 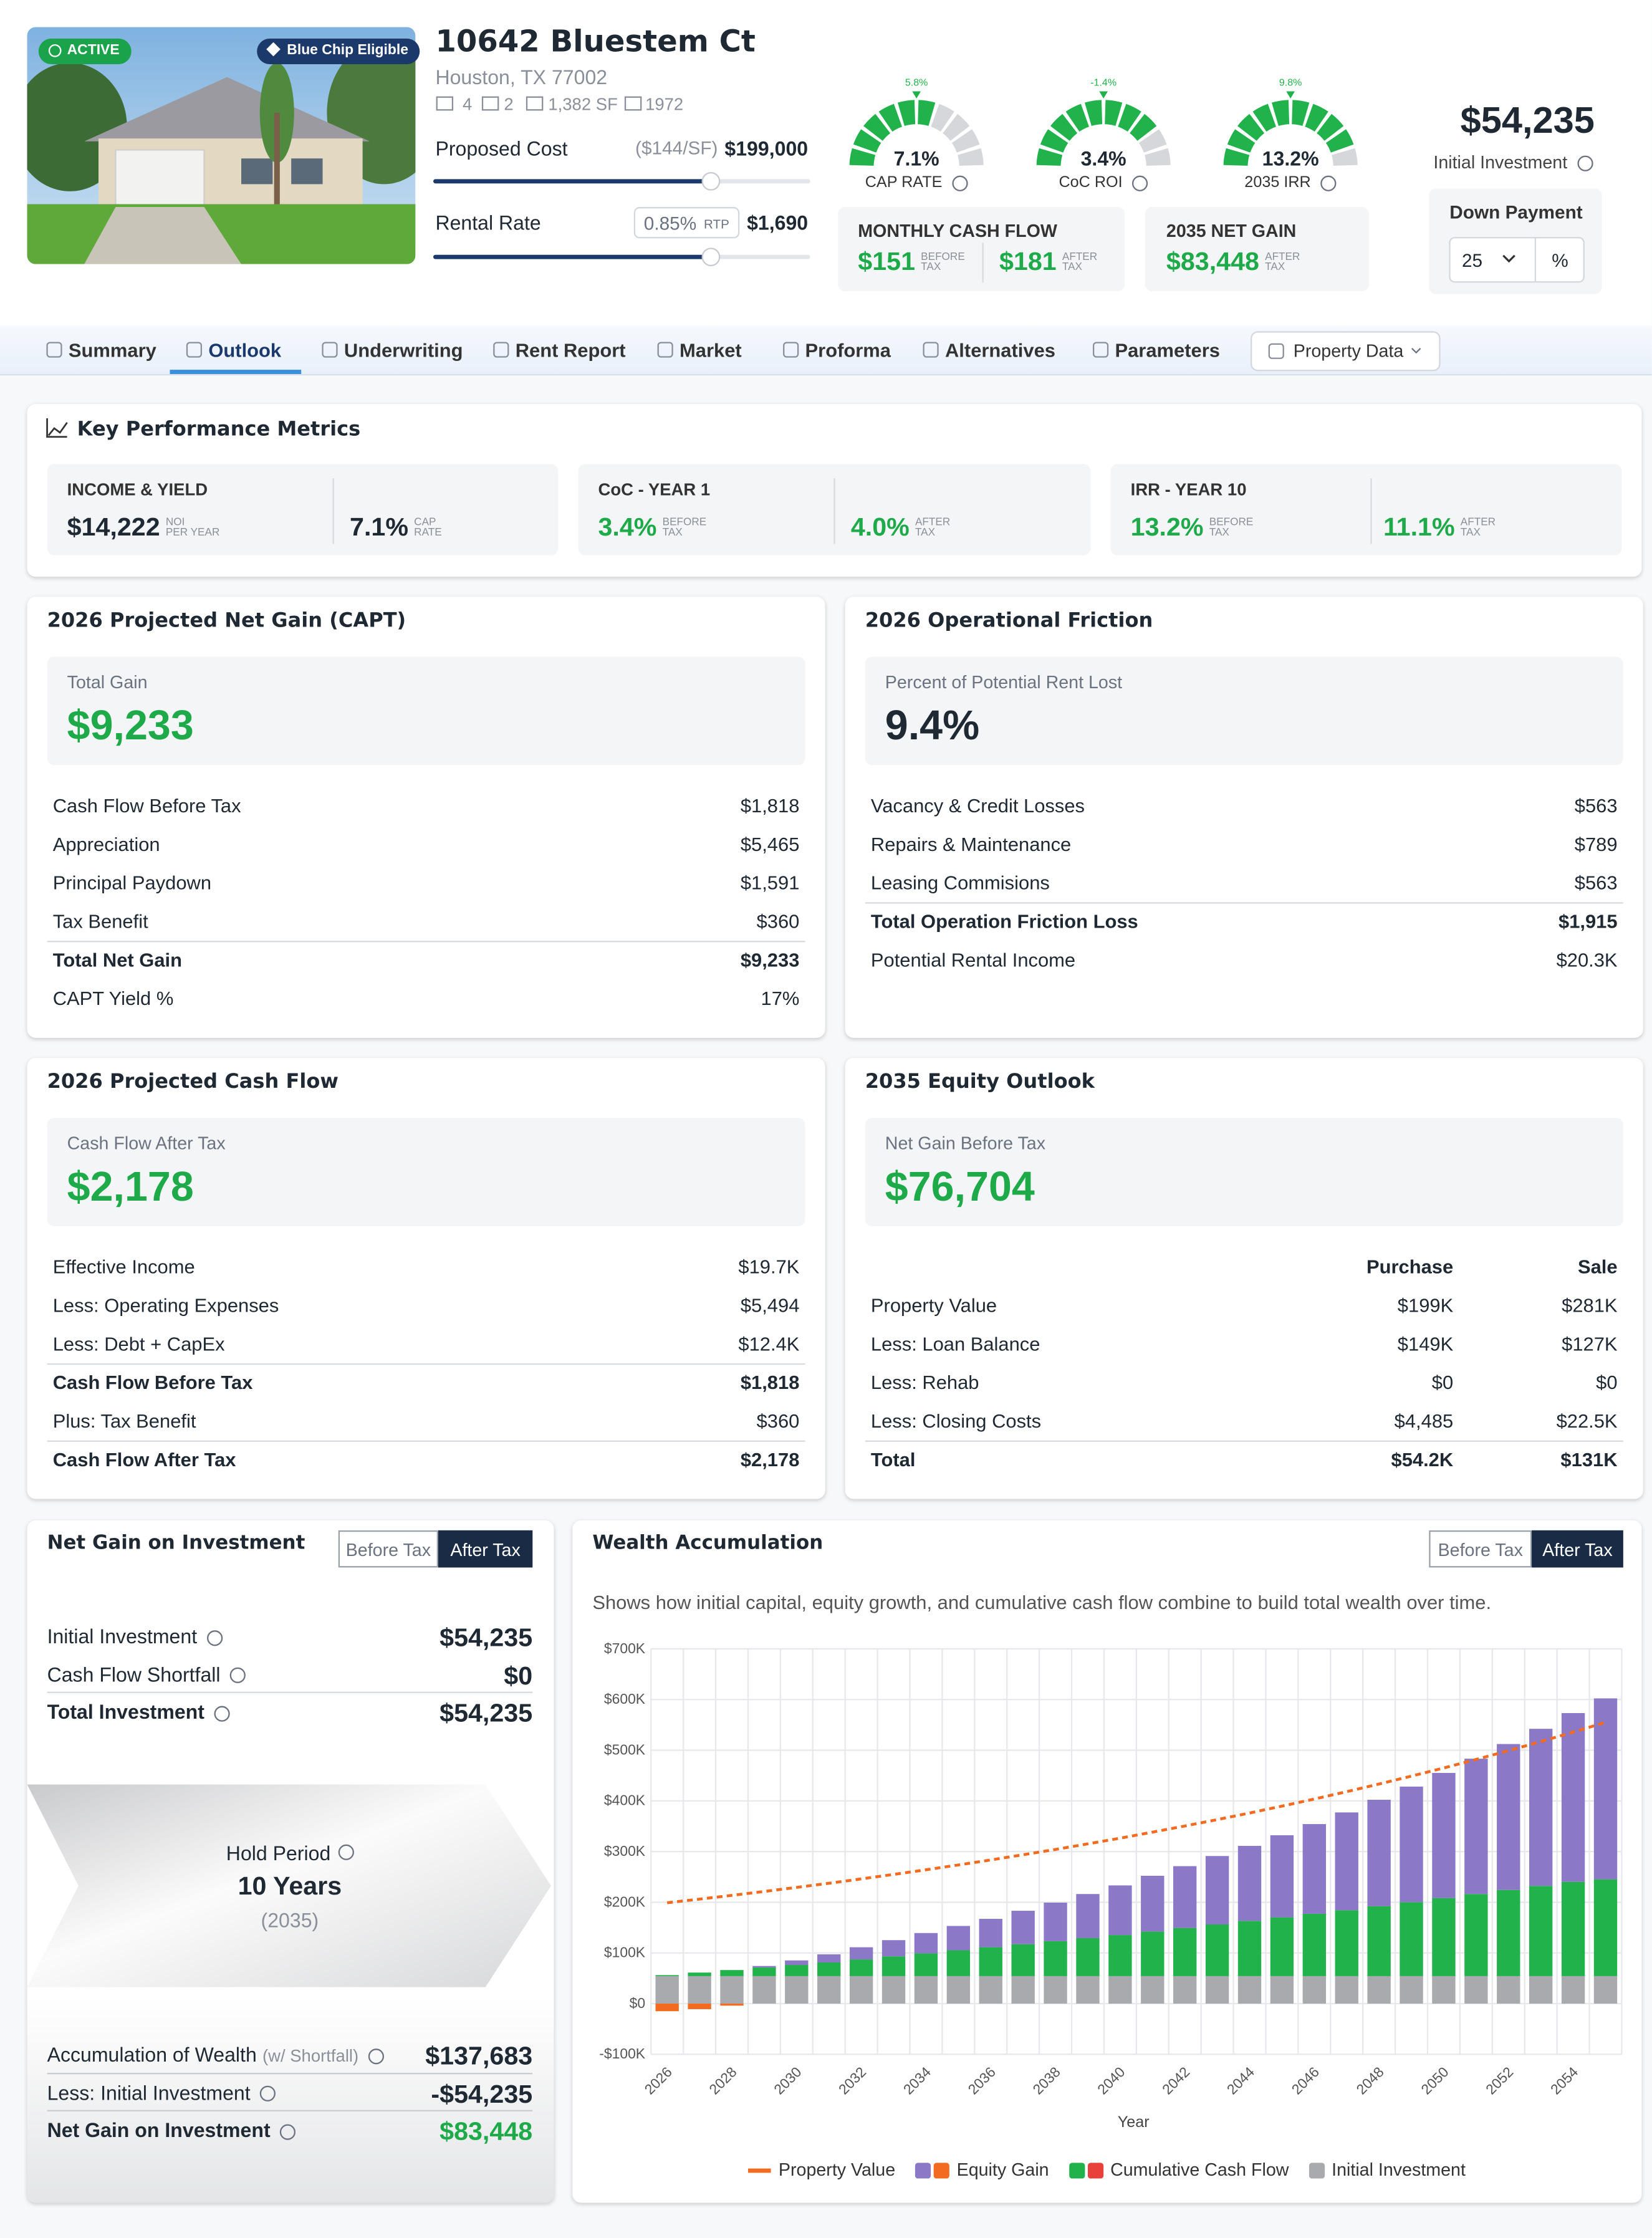 I want to click on tab: Summary, so click(x=112, y=351).